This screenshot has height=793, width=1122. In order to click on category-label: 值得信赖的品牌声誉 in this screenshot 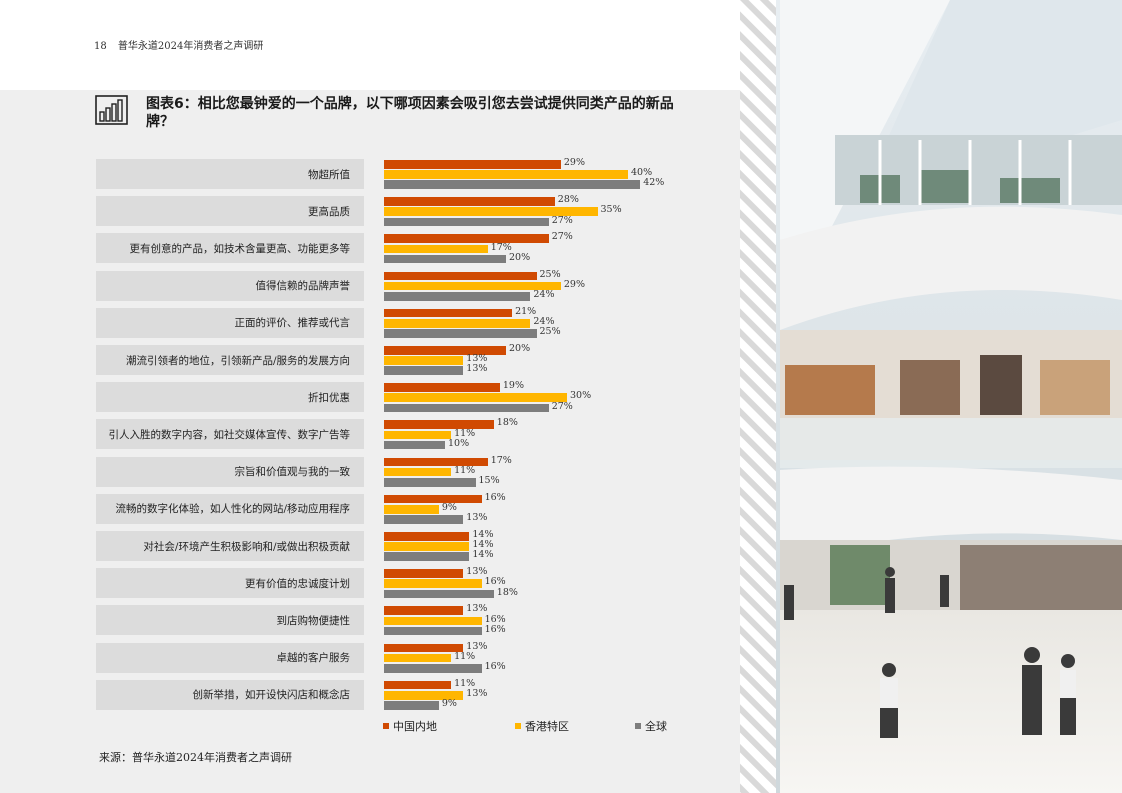, I will do `click(230, 285)`.